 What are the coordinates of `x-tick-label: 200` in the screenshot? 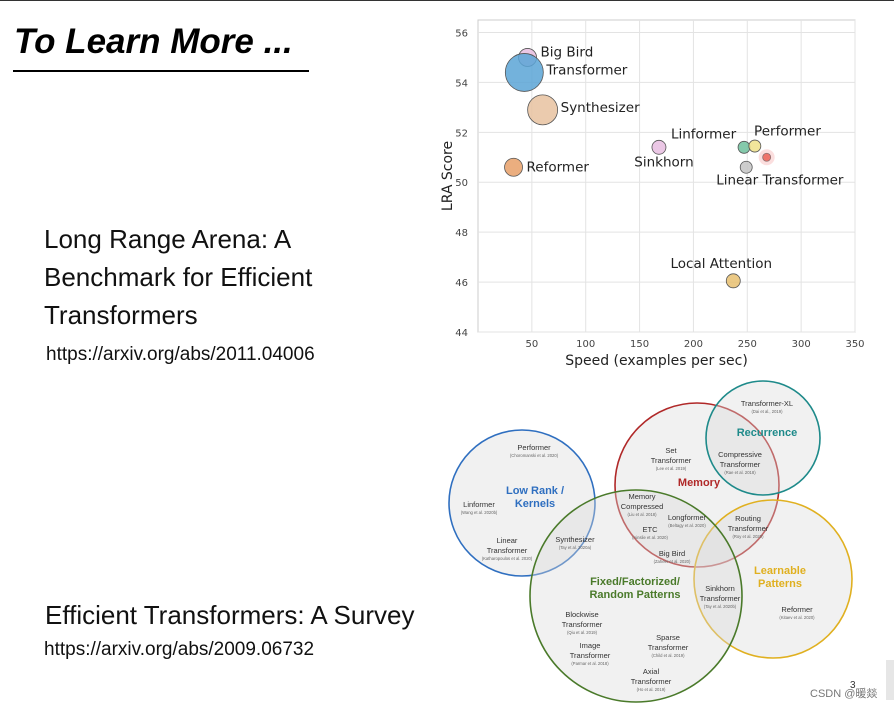 It's located at (693, 344).